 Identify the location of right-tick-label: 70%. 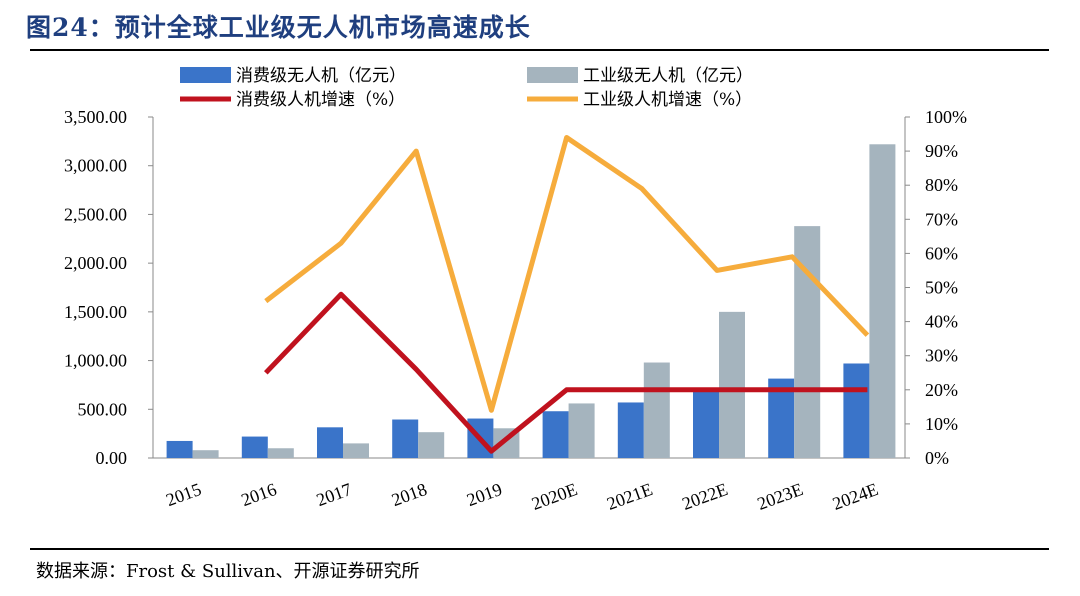
(941, 219).